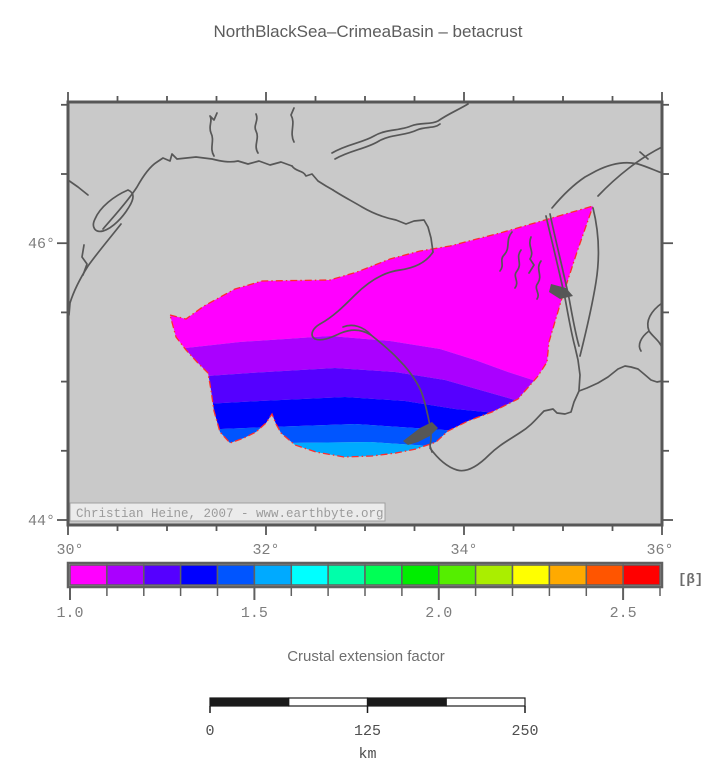  I want to click on coast-west-diagonal, so click(95, 269).